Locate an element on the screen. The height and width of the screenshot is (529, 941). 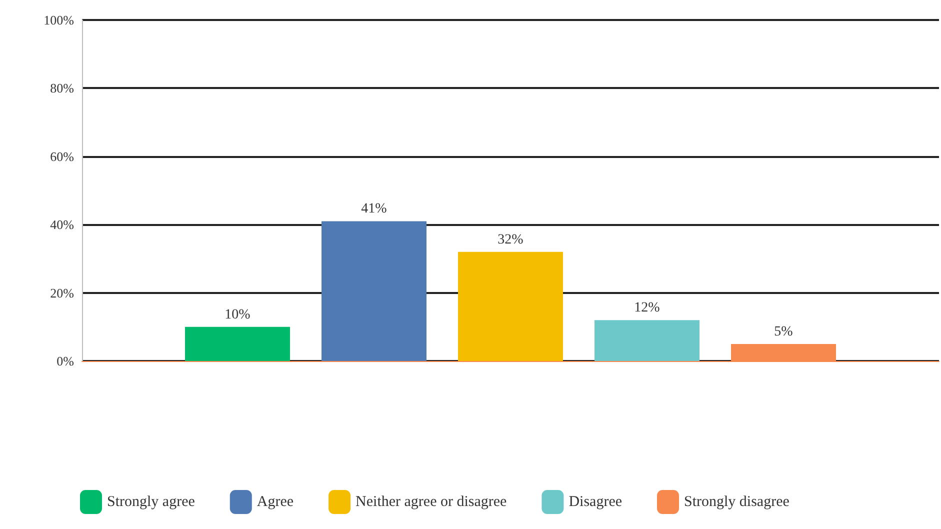
legend-label: Strongly disagree is located at coordinates (737, 502).